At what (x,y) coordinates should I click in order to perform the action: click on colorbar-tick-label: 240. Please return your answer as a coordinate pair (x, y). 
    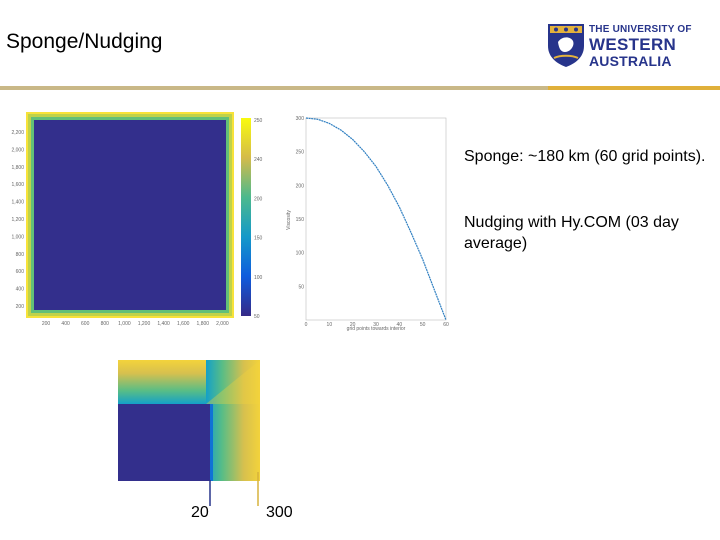
    Looking at the image, I should click on (258, 160).